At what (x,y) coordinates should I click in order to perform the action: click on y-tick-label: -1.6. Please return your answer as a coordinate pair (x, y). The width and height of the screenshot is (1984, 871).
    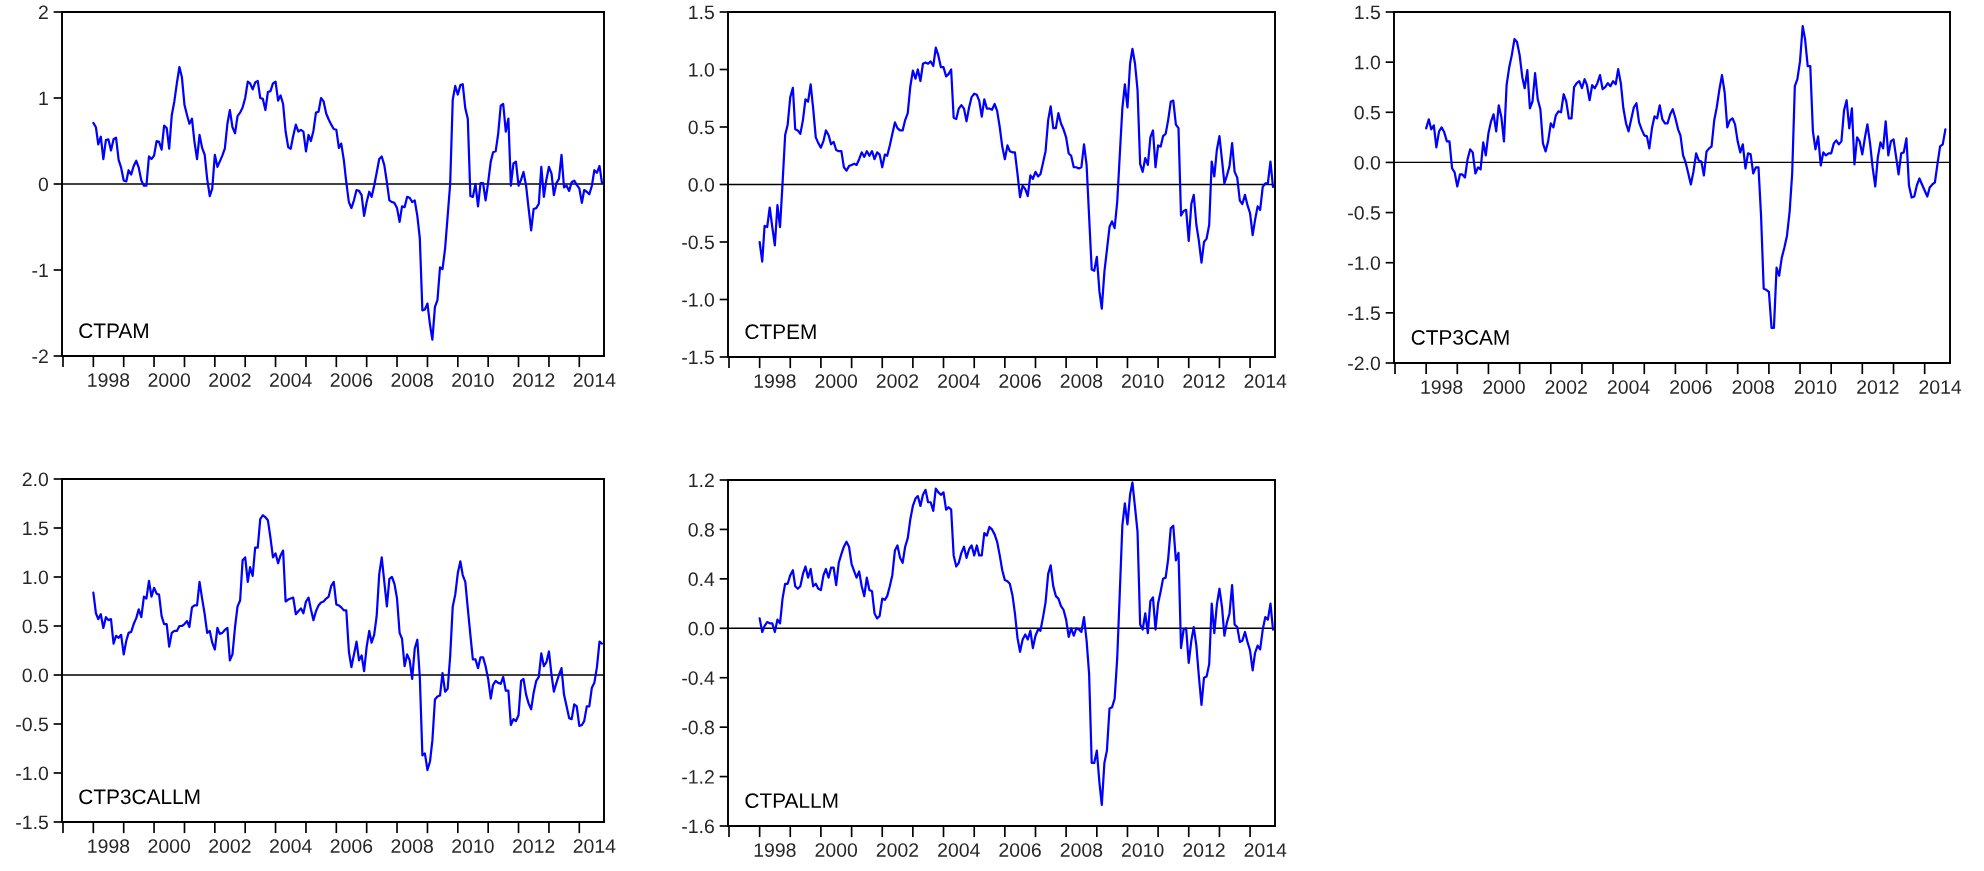
    Looking at the image, I should click on (698, 826).